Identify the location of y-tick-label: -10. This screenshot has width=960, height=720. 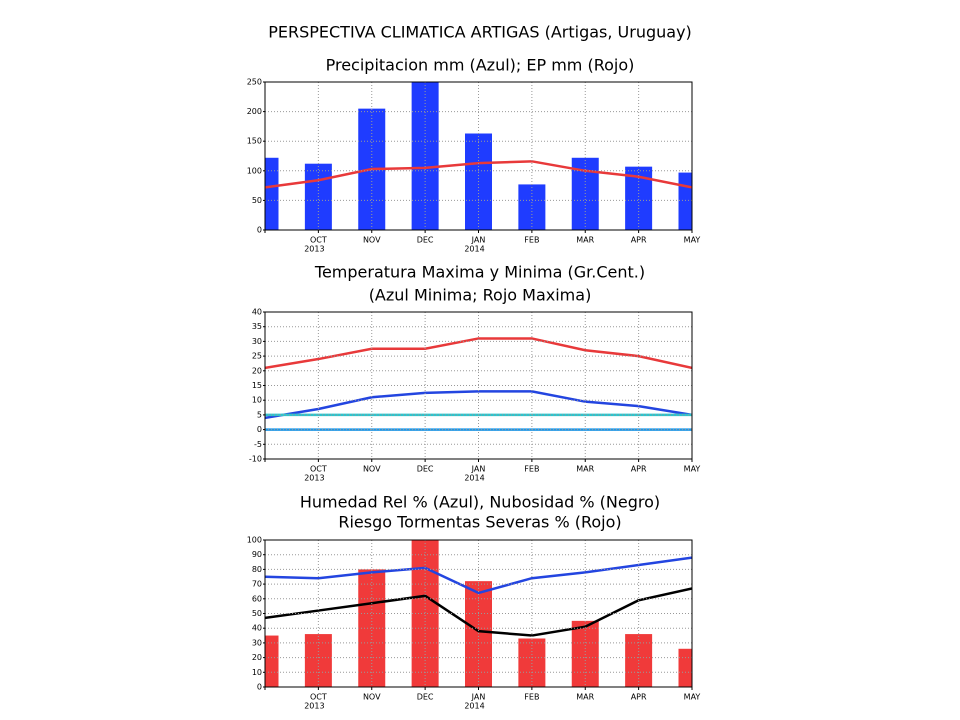
(255, 459).